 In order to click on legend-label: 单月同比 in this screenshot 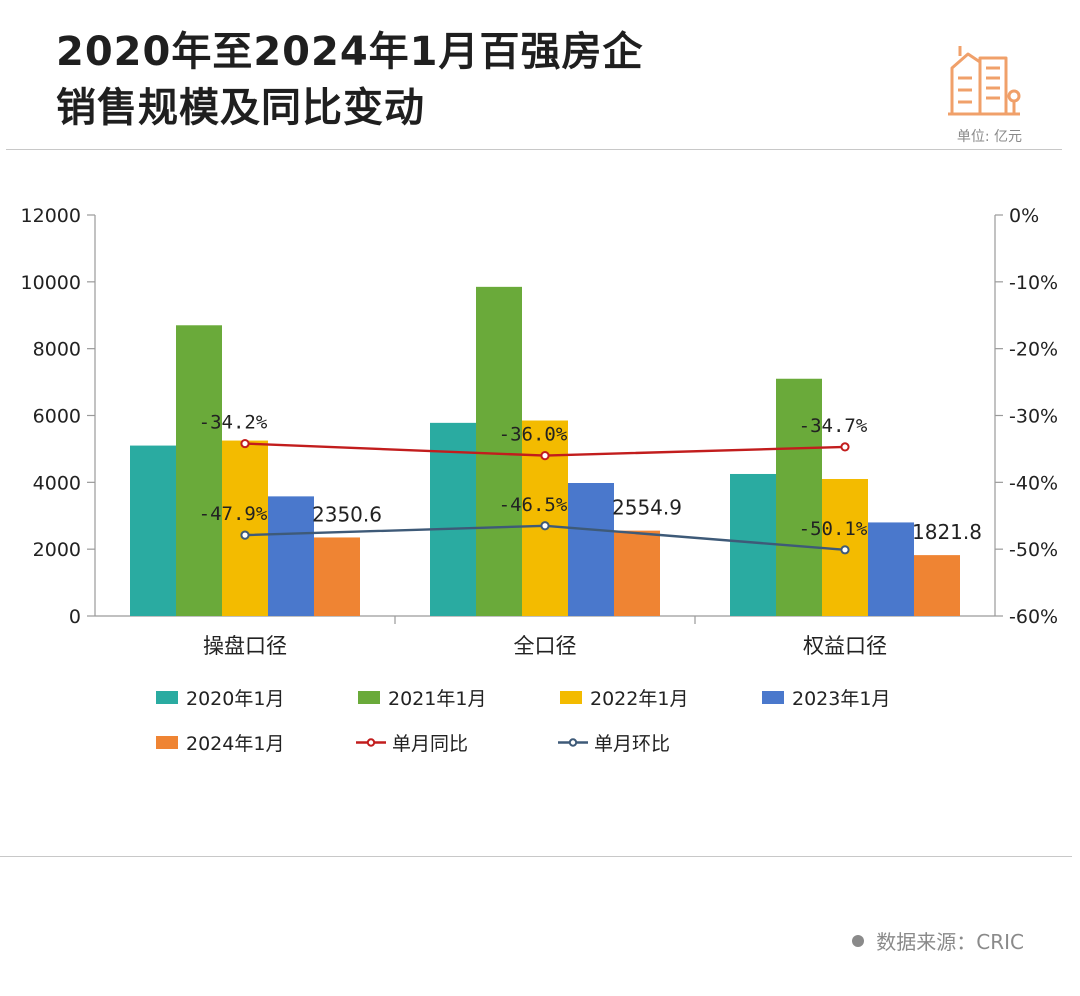, I will do `click(430, 744)`.